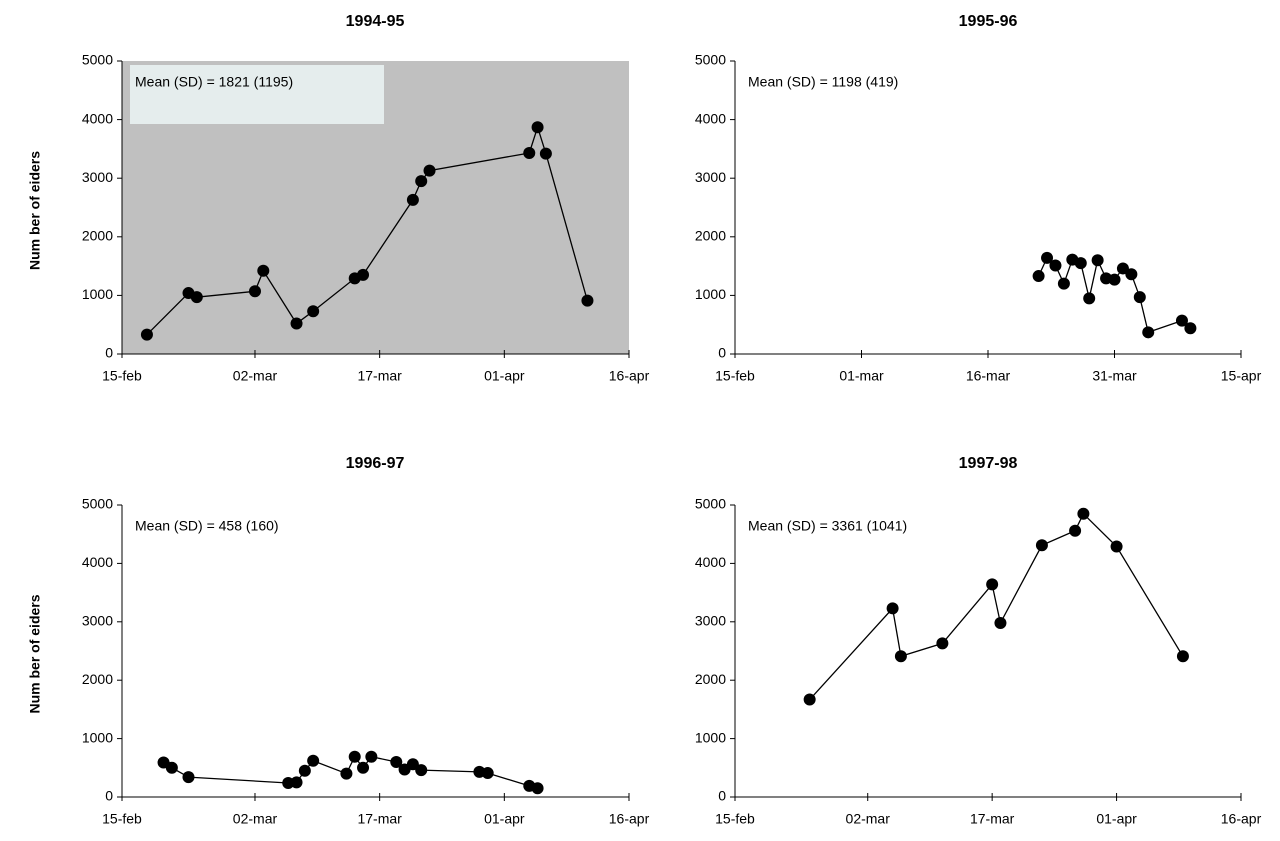  I want to click on x-tick-label: 01-mar, so click(861, 376).